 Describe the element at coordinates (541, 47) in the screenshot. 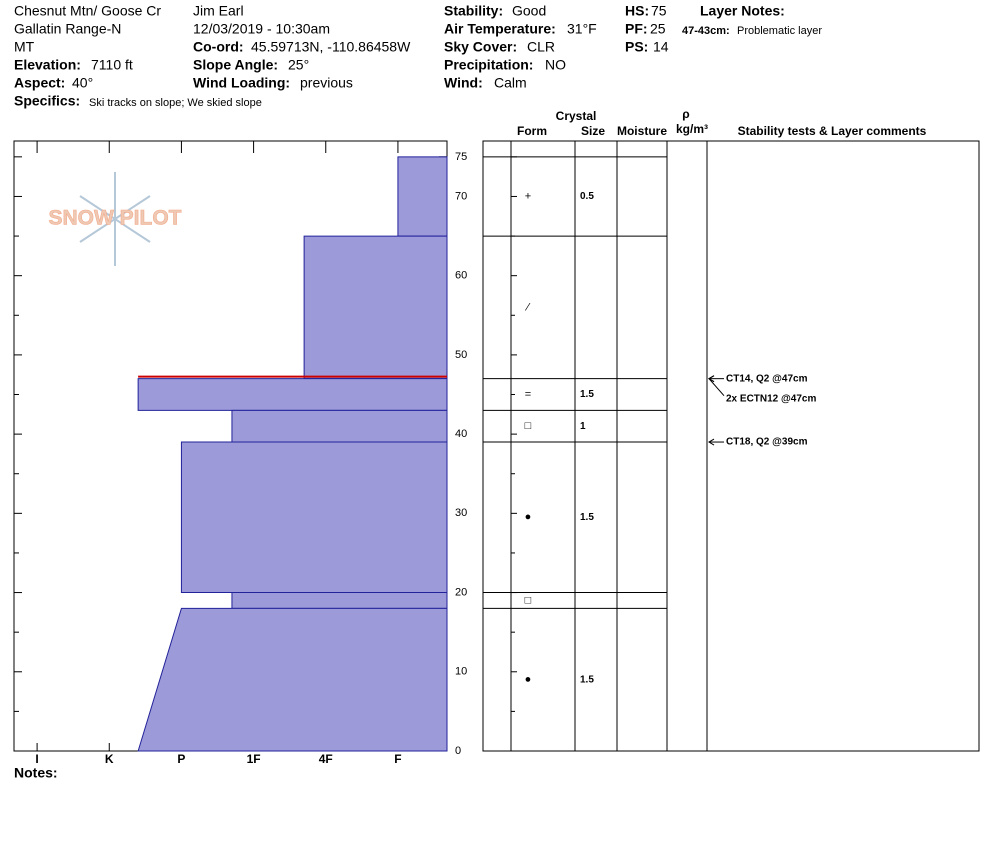

I see `value: CLR` at that location.